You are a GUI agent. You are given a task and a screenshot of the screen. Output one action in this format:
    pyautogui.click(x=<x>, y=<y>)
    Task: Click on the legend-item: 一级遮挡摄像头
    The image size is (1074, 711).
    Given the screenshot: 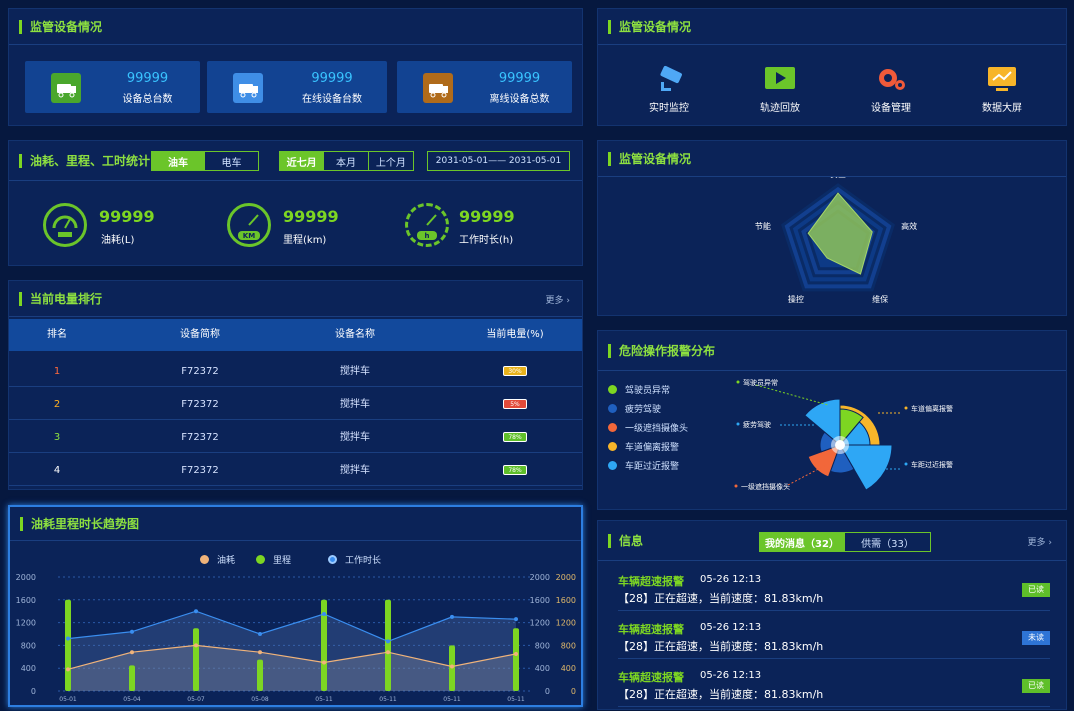 What is the action you would take?
    pyautogui.click(x=648, y=427)
    